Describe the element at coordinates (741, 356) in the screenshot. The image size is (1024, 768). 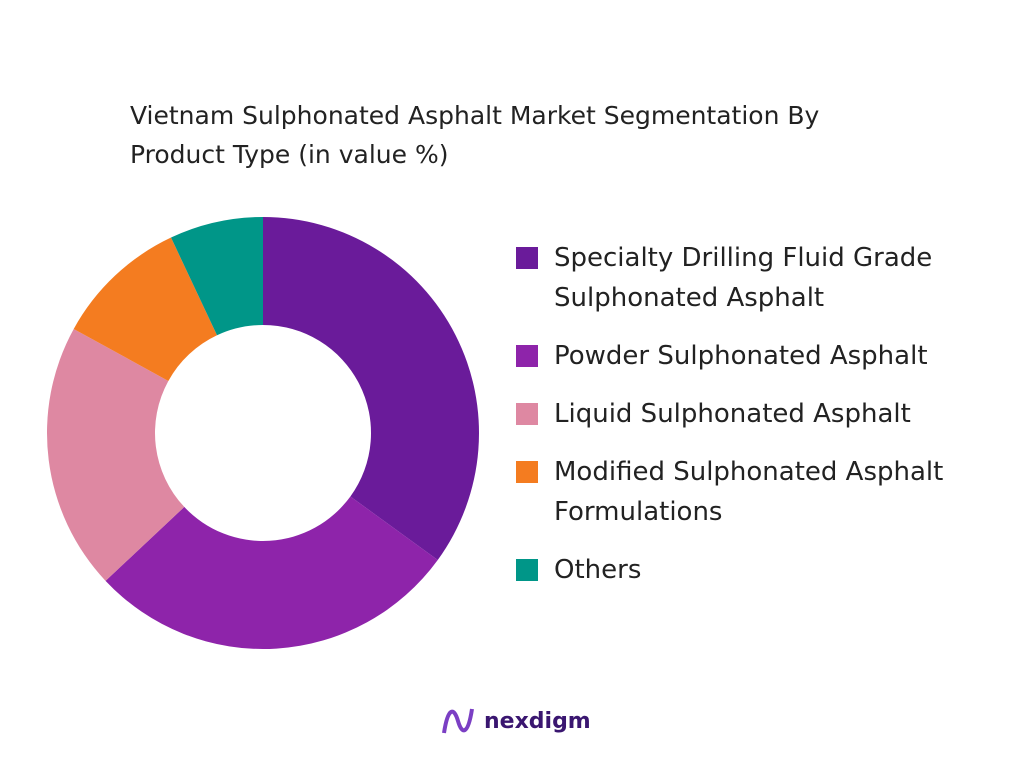
I see `legend-label: Powder Sulphonated Asphalt` at that location.